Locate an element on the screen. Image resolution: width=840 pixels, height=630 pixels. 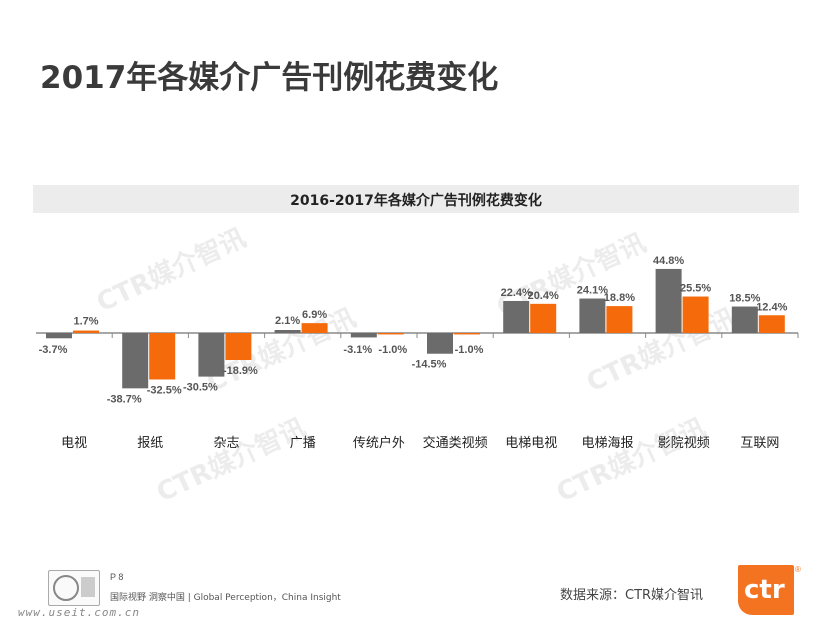
data-label-2017: 1.7% is located at coordinates (85, 322).